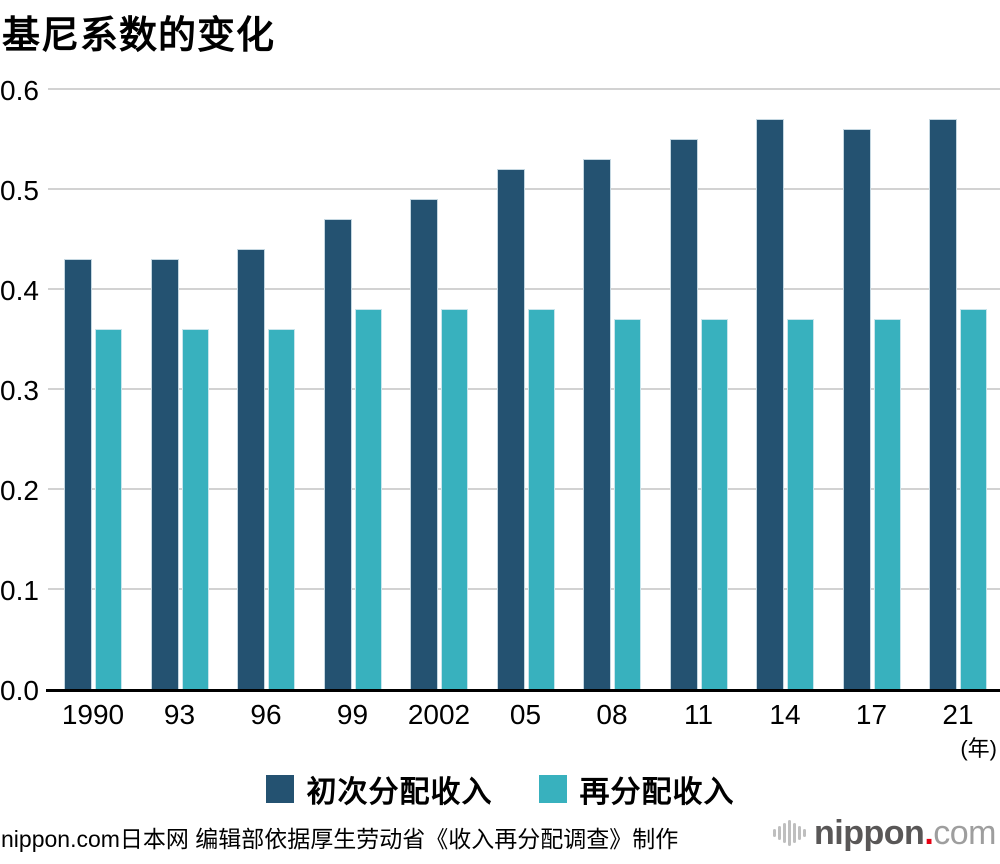  I want to click on y-tick-label: 0.5, so click(19, 190).